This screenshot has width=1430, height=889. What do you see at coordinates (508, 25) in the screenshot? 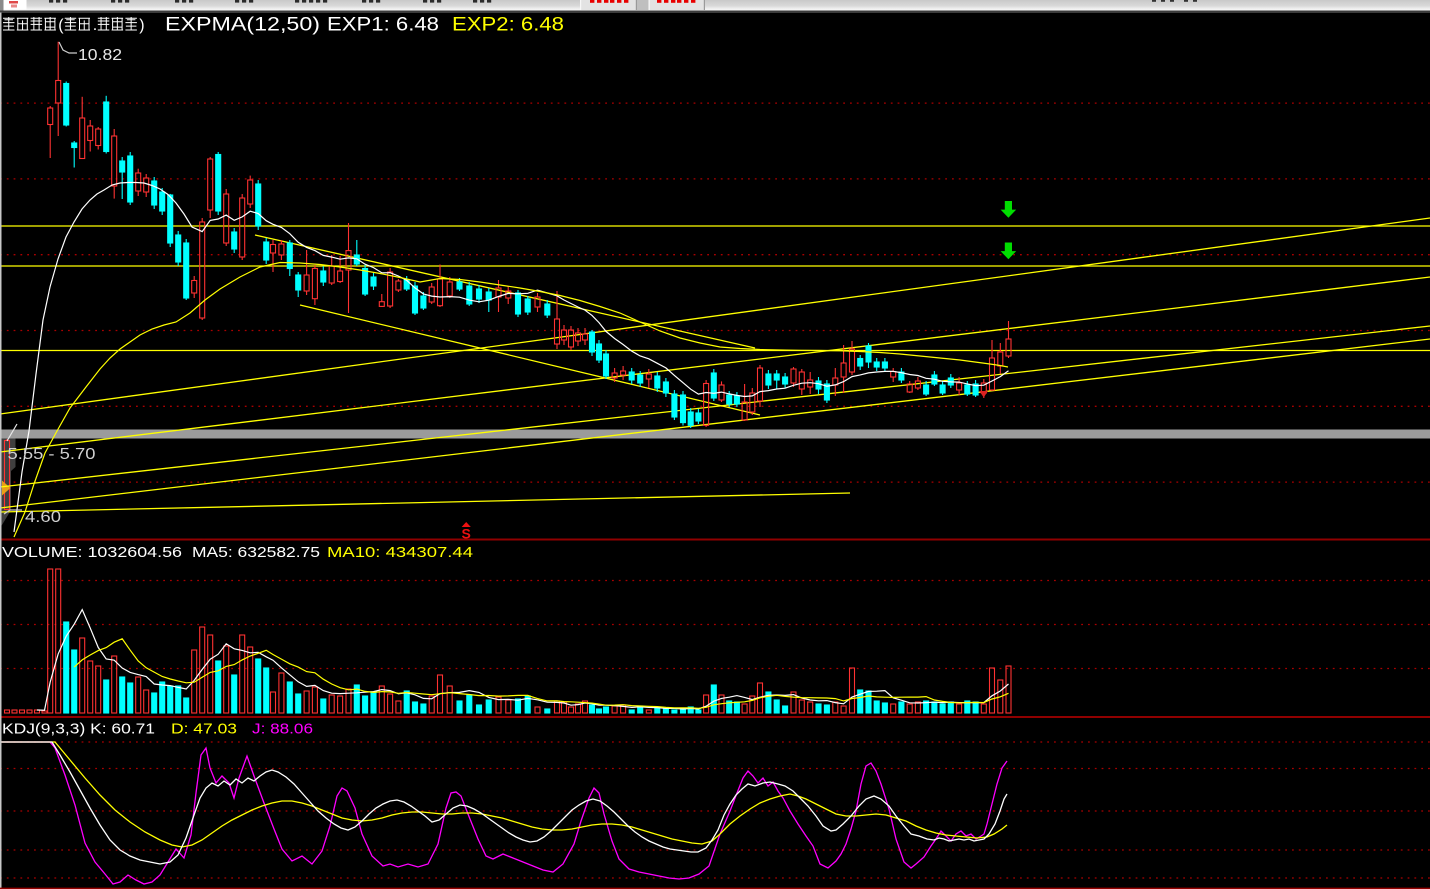
I see `svg-text: EXP2: 6.48` at bounding box center [508, 25].